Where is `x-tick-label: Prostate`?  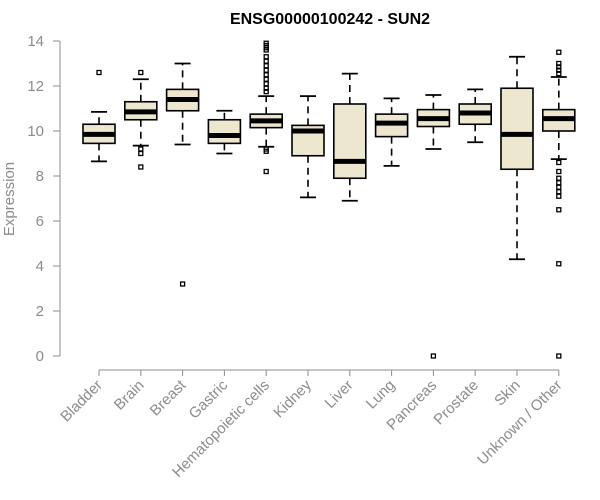 x-tick-label: Prostate is located at coordinates (456, 403).